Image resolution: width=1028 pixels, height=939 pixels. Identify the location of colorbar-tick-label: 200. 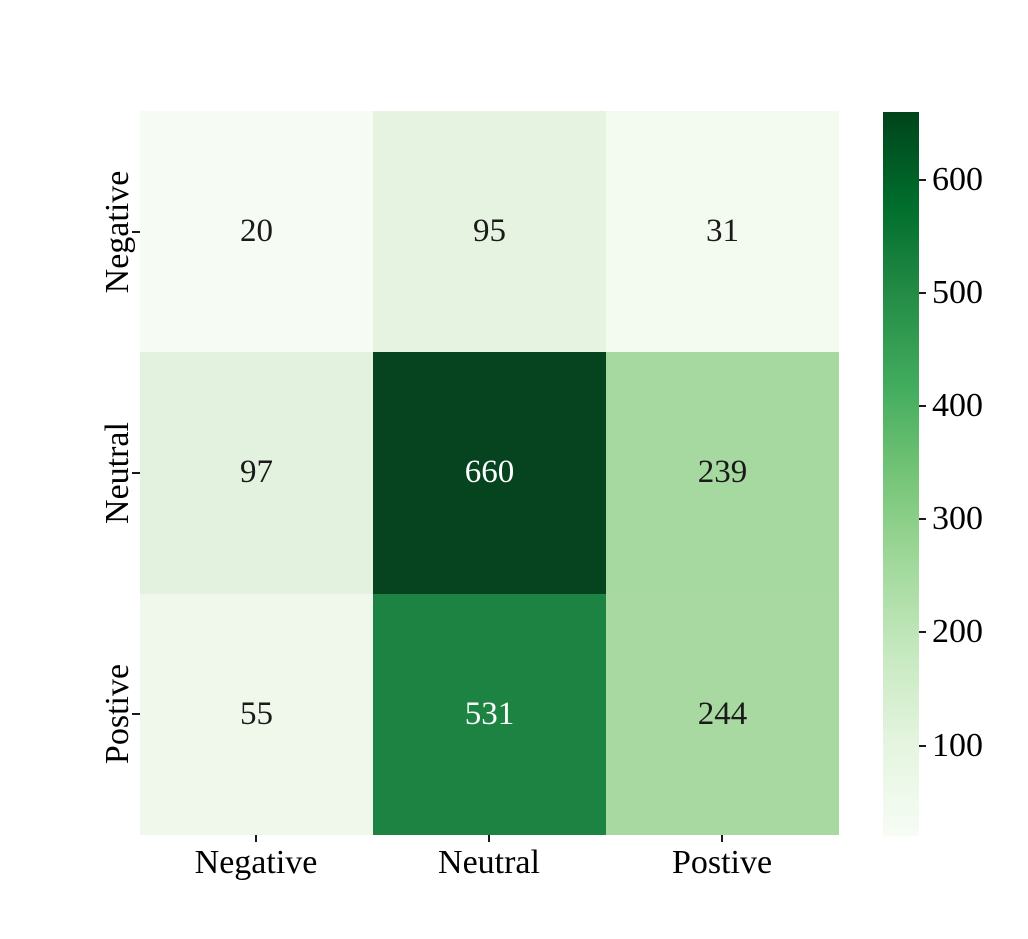
(957, 632).